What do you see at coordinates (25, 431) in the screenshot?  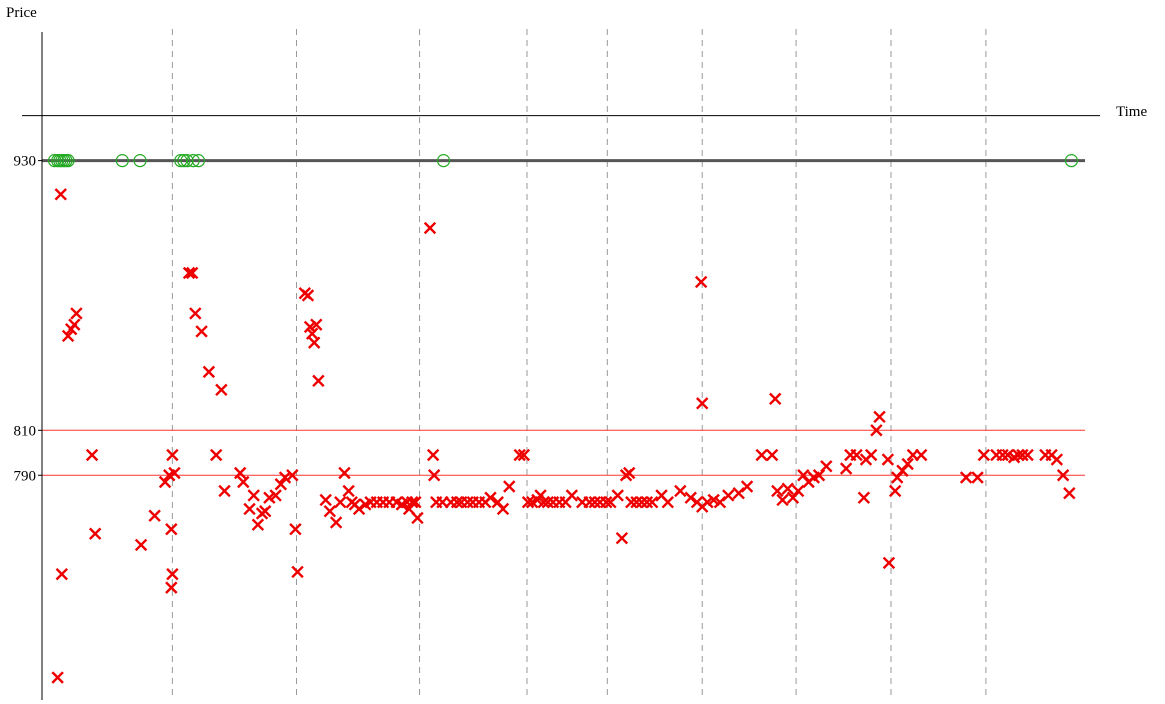 I see `y-tick-label-810: 810` at bounding box center [25, 431].